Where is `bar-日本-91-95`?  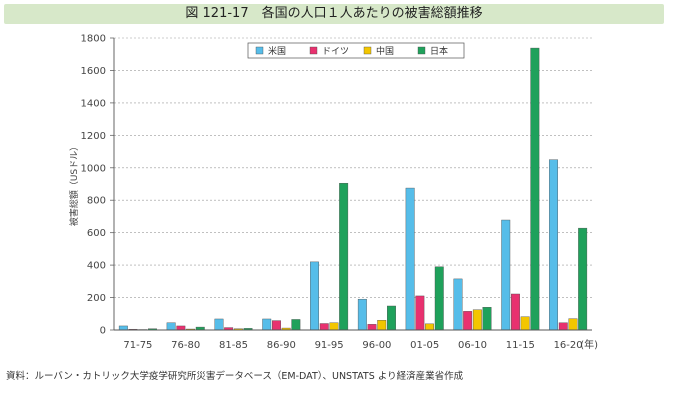
bar-日本-91-95 is located at coordinates (344, 256).